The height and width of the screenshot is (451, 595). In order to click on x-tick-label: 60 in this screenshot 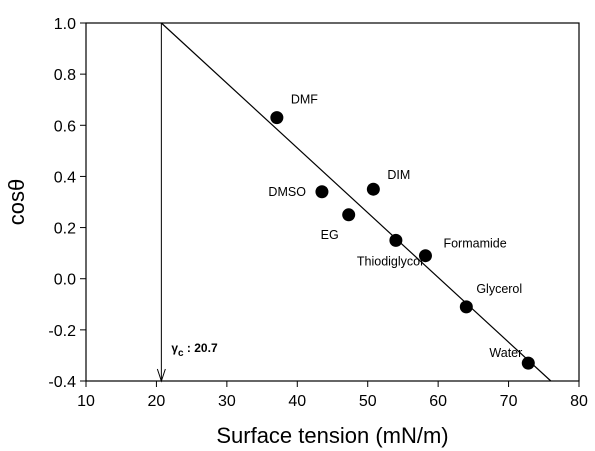, I will do `click(438, 401)`.